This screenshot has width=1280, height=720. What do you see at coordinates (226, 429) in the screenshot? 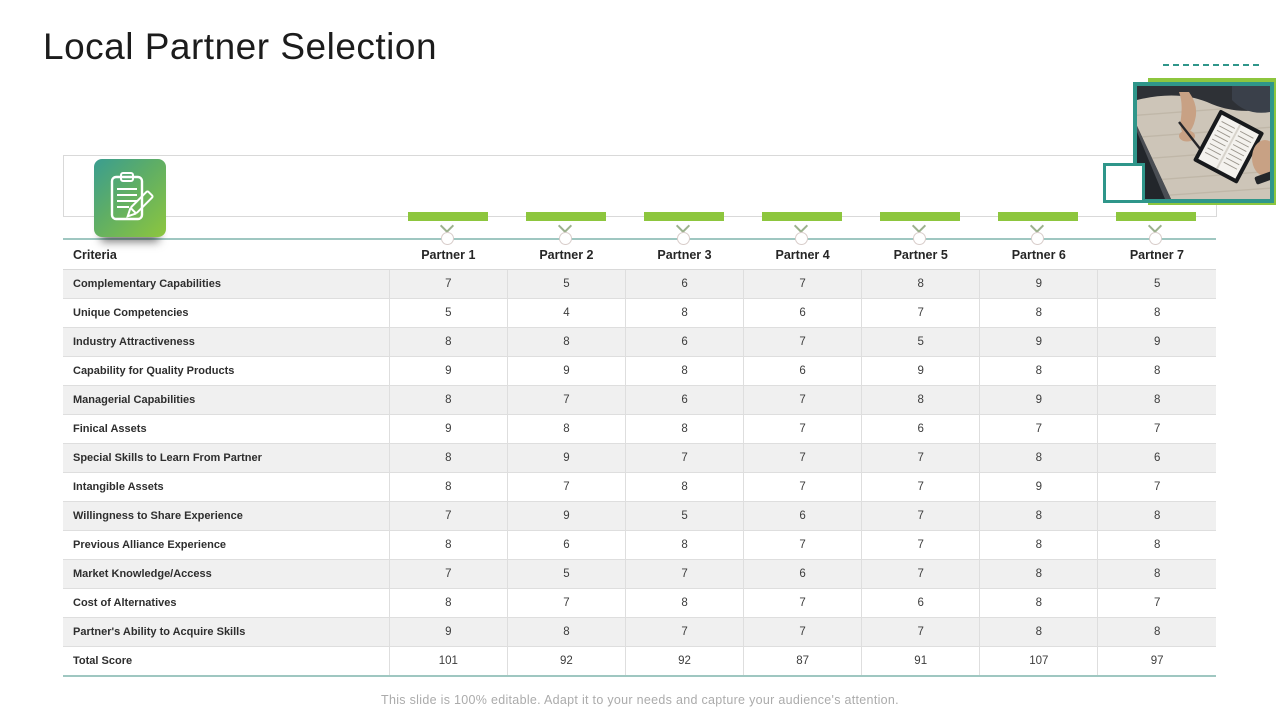
I see `criteria-label: Finical Assets` at bounding box center [226, 429].